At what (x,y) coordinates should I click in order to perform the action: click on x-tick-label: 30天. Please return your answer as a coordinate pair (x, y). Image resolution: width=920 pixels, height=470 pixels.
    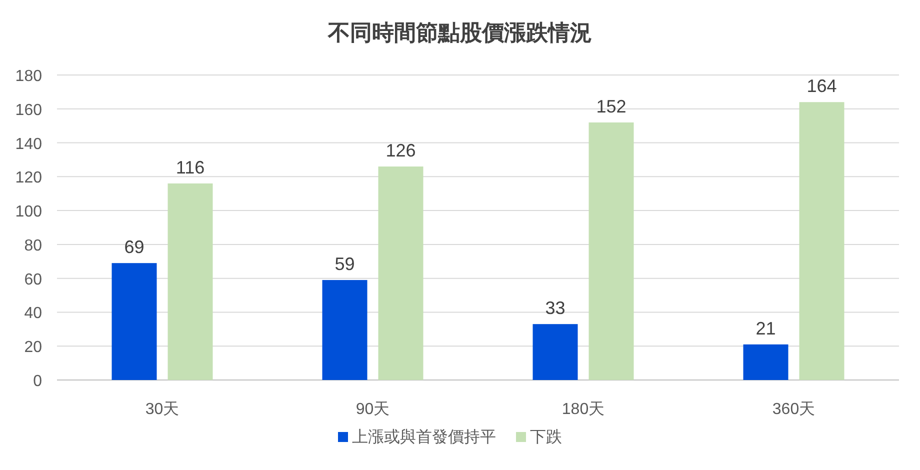
    Looking at the image, I should click on (162, 409).